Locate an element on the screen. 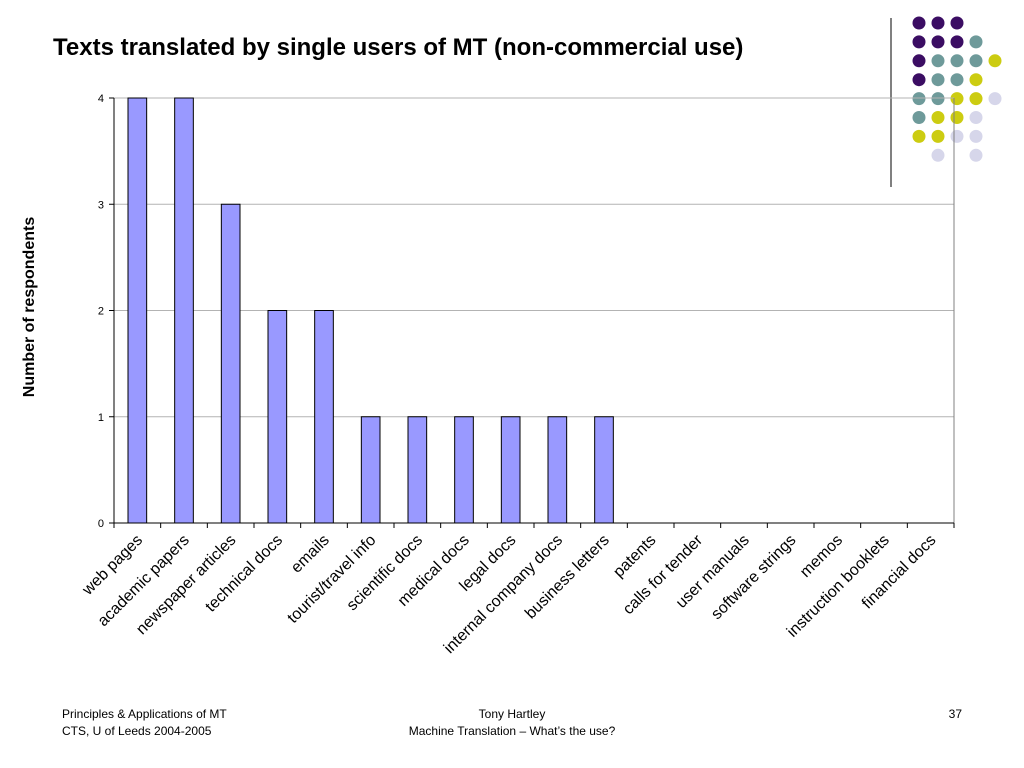 The image size is (1024, 768). page-number: 37 is located at coordinates (955, 714).